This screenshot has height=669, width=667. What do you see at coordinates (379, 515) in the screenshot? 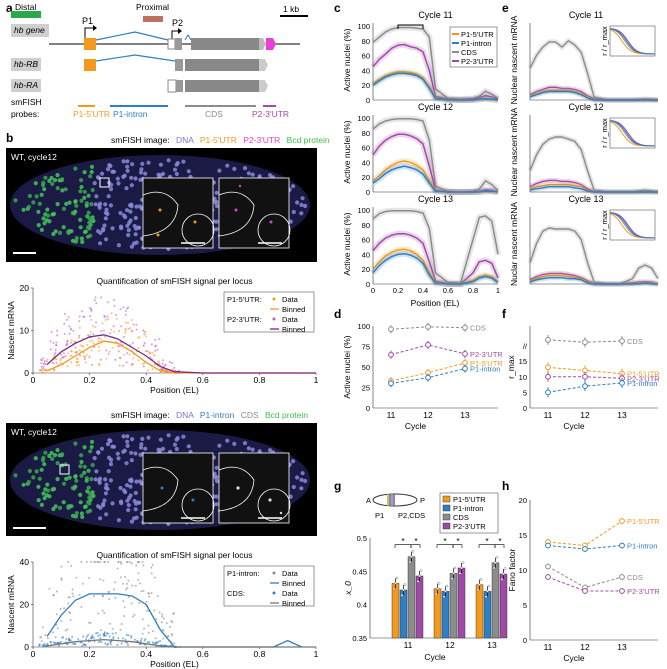
I see `g-p1: P1` at bounding box center [379, 515].